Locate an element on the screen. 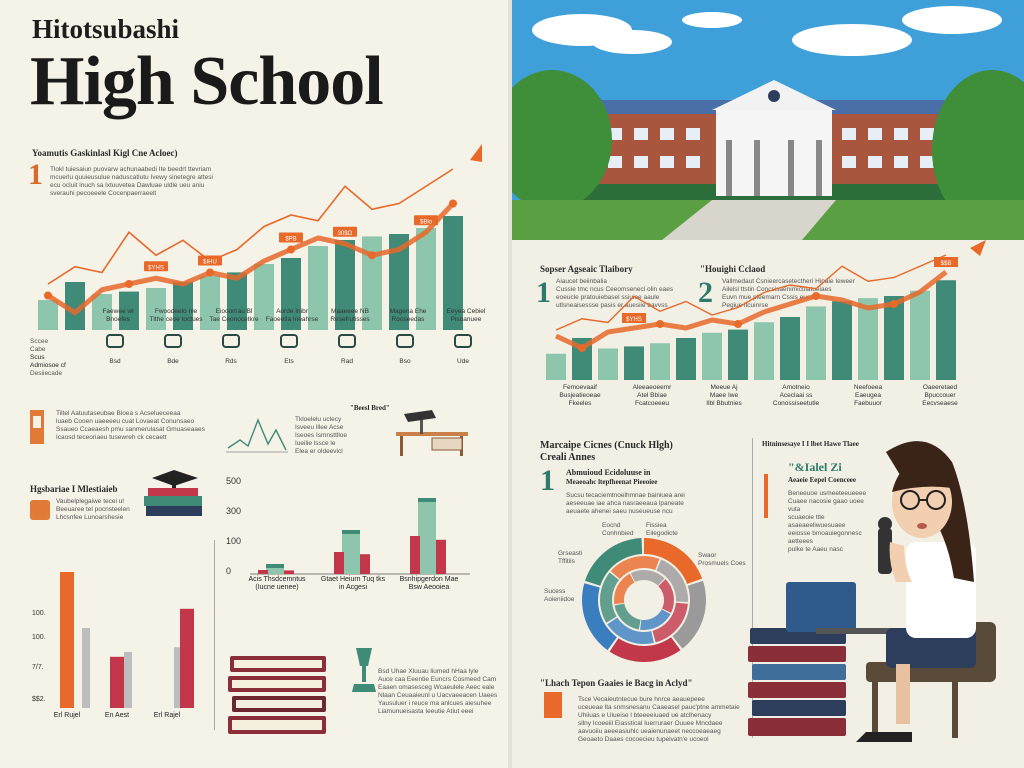  left-lower-bar-chart is located at coordinates (127, 640).